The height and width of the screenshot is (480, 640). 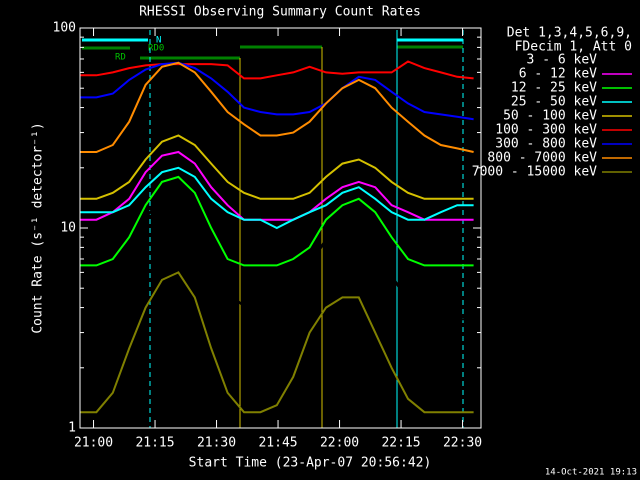 I want to click on y-tick-label: 10, so click(x=68, y=228).